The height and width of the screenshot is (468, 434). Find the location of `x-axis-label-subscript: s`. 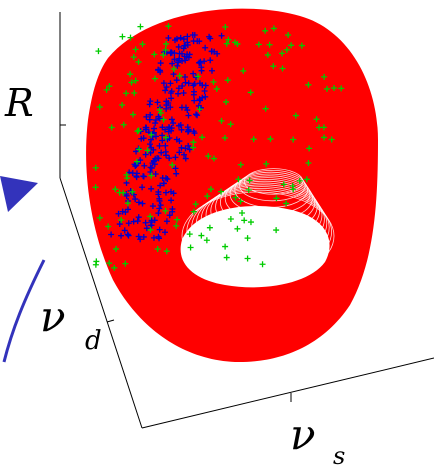

x-axis-label-subscript: s is located at coordinates (339, 455).